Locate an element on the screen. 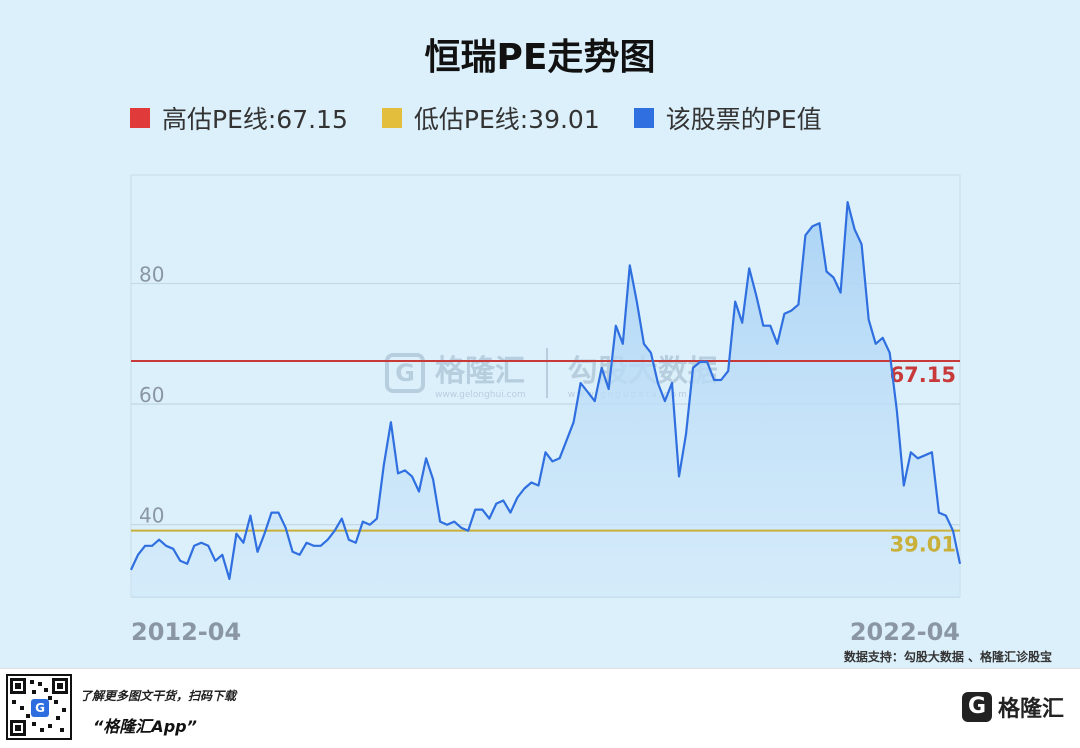 The height and width of the screenshot is (748, 1080). chart-title: 恒瑞PE走势图 is located at coordinates (540, 57).